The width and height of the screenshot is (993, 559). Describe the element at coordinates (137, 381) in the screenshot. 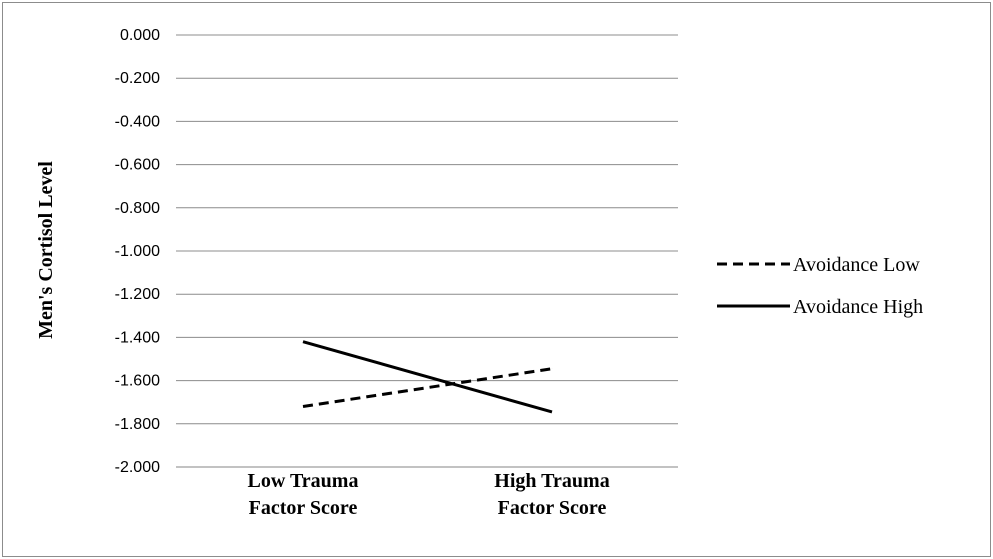

I see `y-tick-label: -1.600` at that location.